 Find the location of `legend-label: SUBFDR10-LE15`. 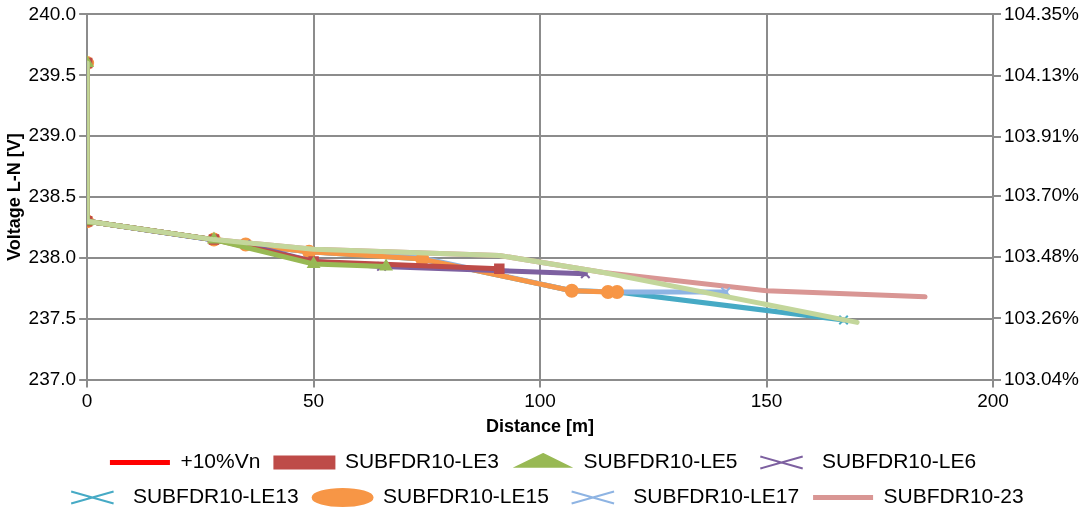

legend-label: SUBFDR10-LE15 is located at coordinates (466, 496).